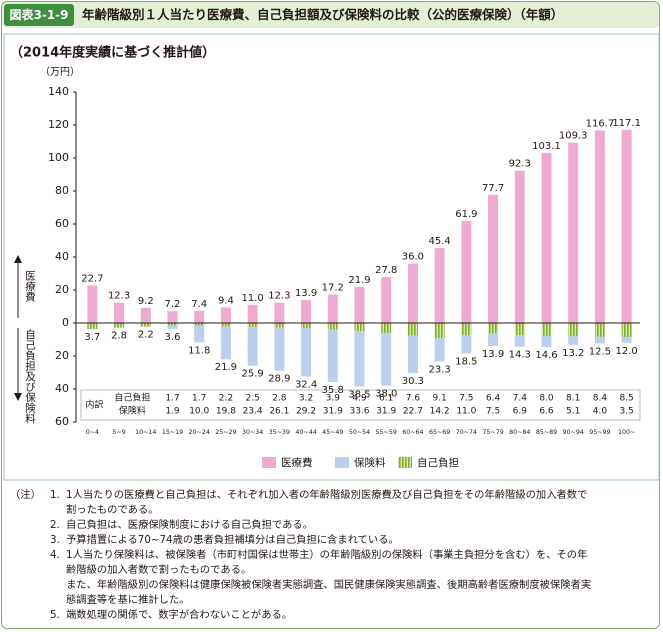 The width and height of the screenshot is (663, 632). What do you see at coordinates (226, 412) in the screenshot?
I see `breakdown-value: 19.8` at bounding box center [226, 412].